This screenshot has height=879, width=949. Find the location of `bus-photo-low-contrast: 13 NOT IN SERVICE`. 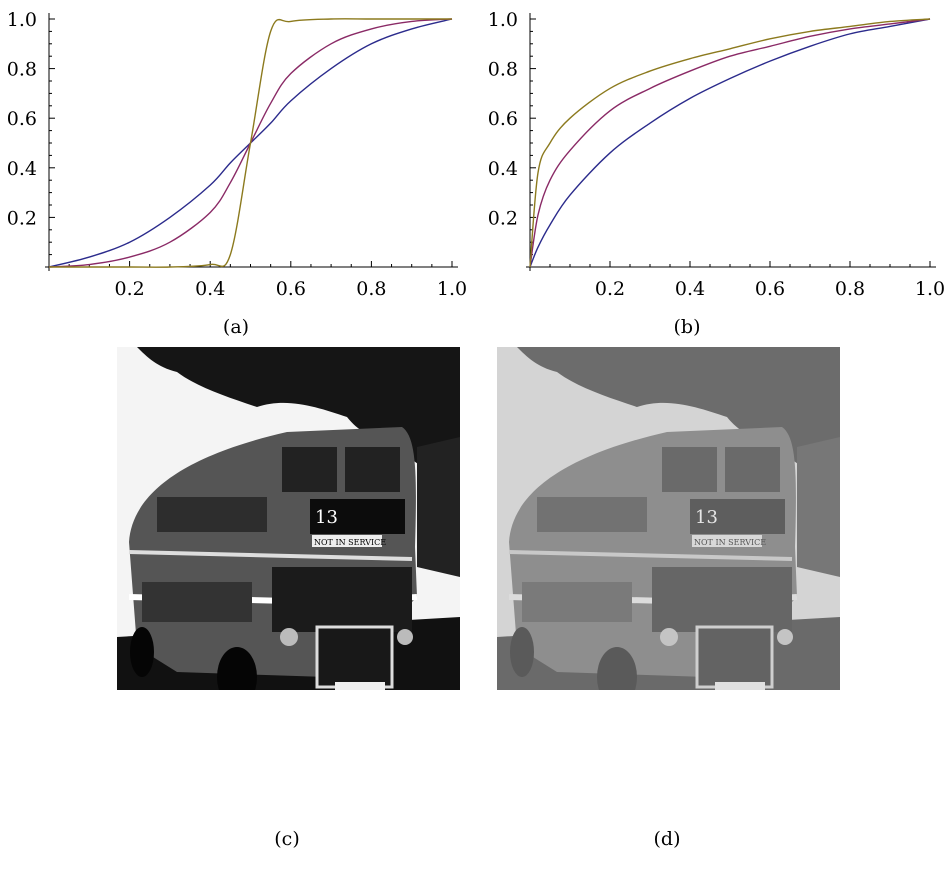

bus-photo-low-contrast: 13 NOT IN SERVICE is located at coordinates (668, 527).